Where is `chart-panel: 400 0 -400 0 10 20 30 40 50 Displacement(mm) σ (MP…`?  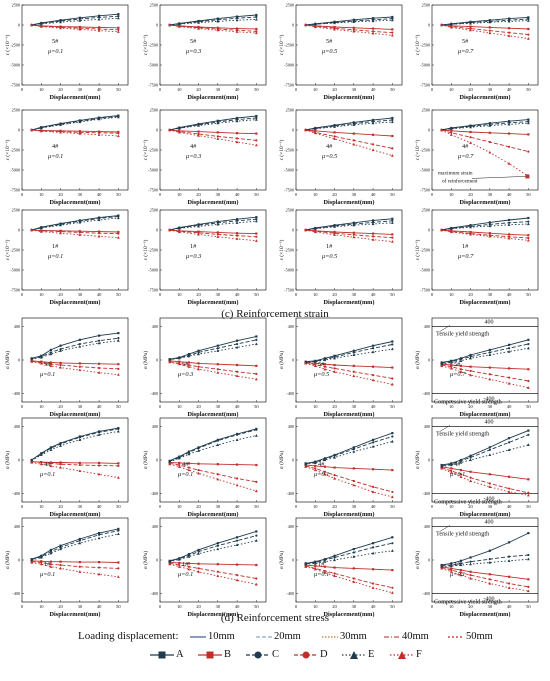 chart-panel: 400 0 -400 0 10 20 30 40 50 Displacement(mm) σ (MP… is located at coordinates (66, 567).